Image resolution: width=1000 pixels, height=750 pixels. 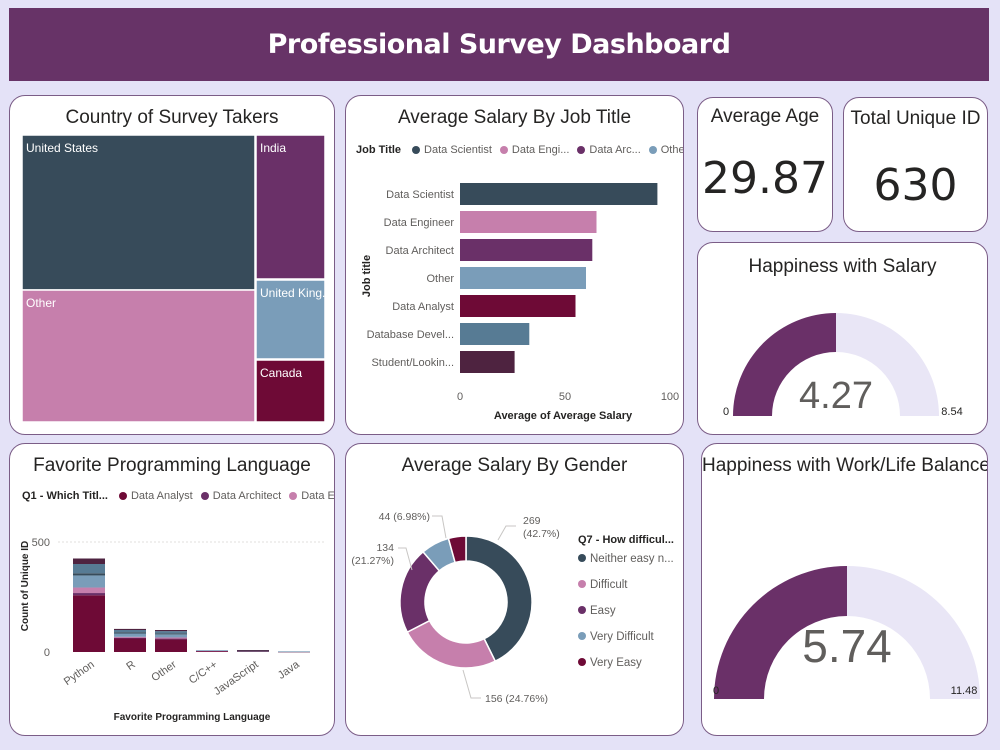 I want to click on treemap-label: United States, so click(x=62, y=148).